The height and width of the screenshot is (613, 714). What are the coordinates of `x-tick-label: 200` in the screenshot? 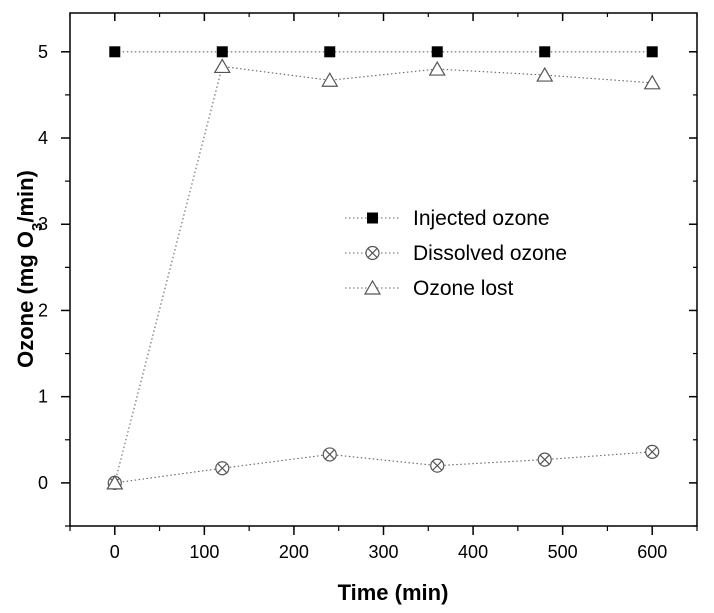 It's located at (294, 552).